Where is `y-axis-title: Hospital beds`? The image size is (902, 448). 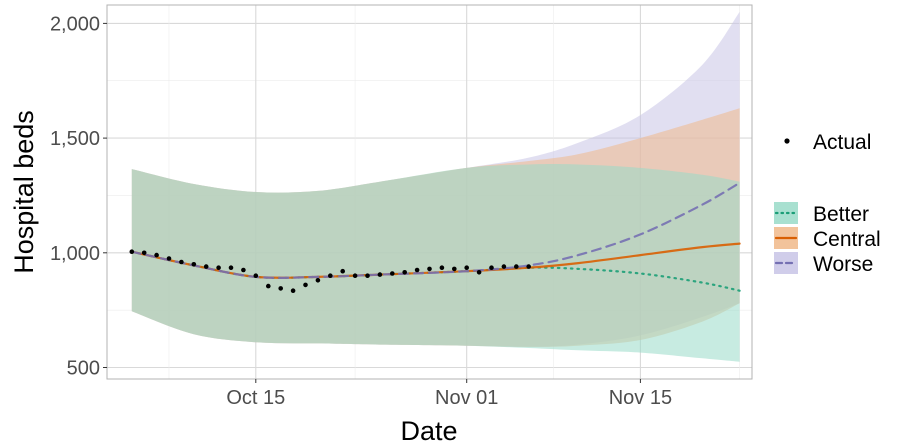 y-axis-title: Hospital beds is located at coordinates (24, 192).